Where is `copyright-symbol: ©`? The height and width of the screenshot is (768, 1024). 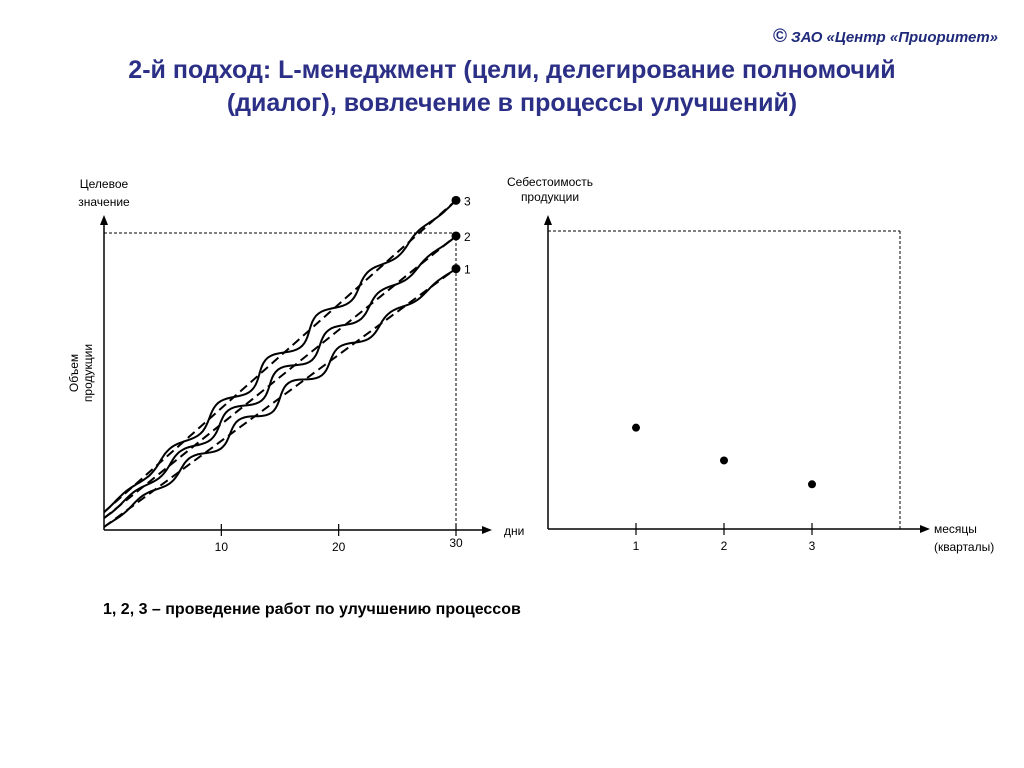
copyright-symbol: © is located at coordinates (779, 36).